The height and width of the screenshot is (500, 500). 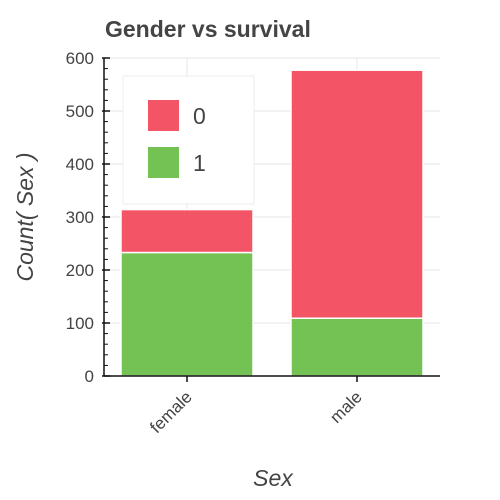 What do you see at coordinates (345, 406) in the screenshot?
I see `x-tick-label-male: male` at bounding box center [345, 406].